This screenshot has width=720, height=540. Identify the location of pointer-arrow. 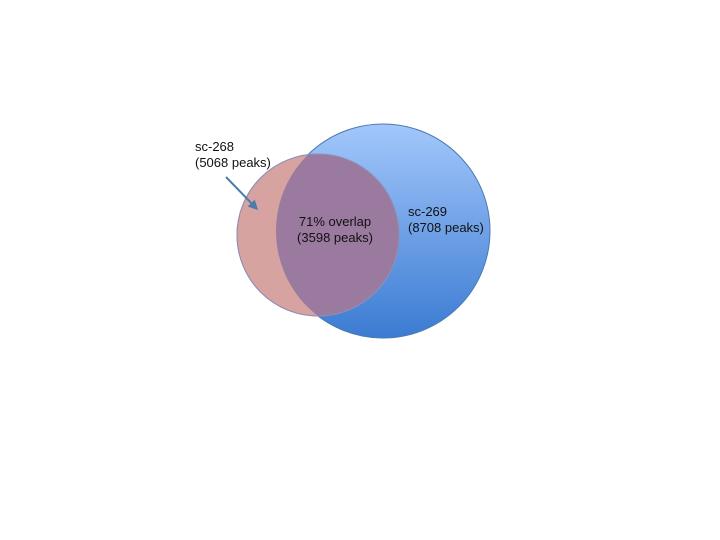
(242, 193).